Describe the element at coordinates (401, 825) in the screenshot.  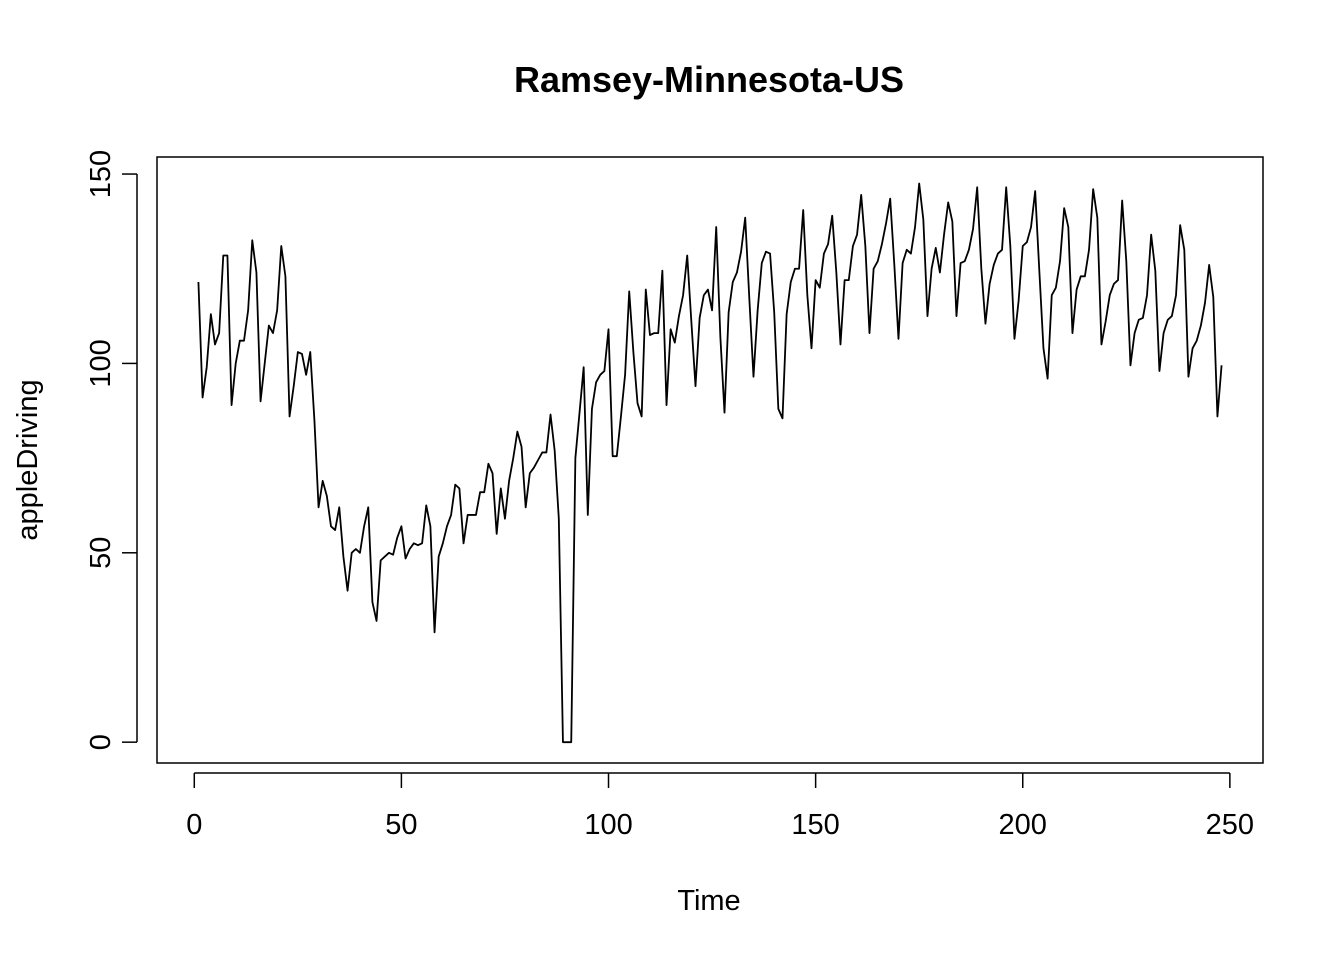
I see `x-tick-label: 50` at that location.